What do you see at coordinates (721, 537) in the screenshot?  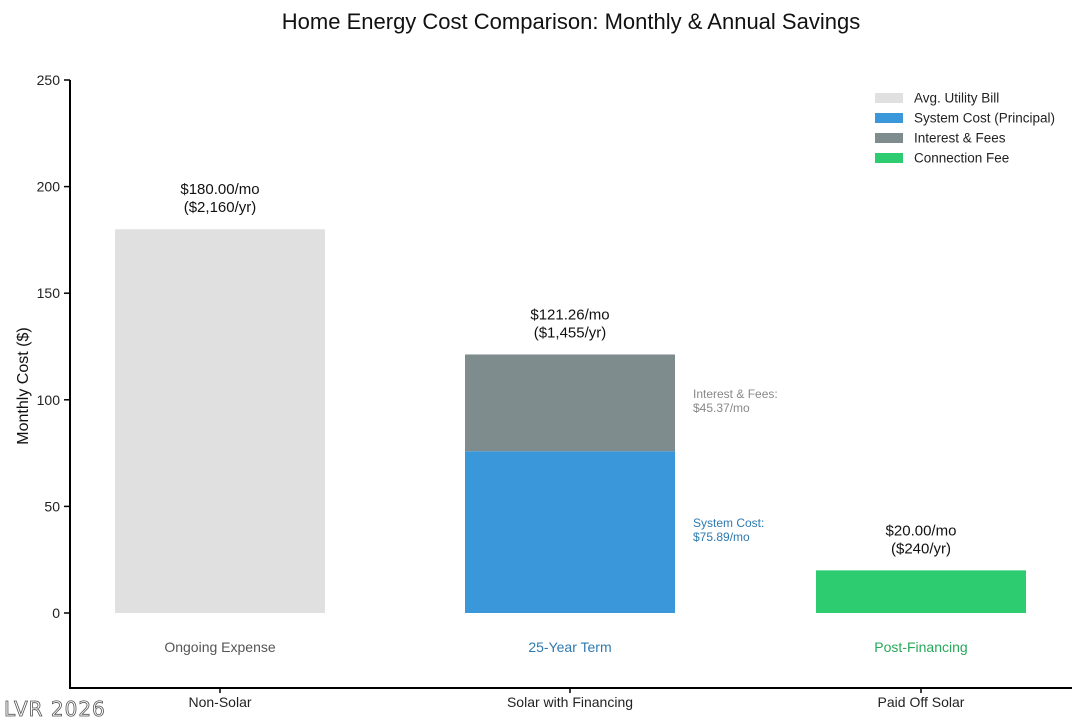 I see `segment-annotation-value-1: $75.89/mo` at bounding box center [721, 537].